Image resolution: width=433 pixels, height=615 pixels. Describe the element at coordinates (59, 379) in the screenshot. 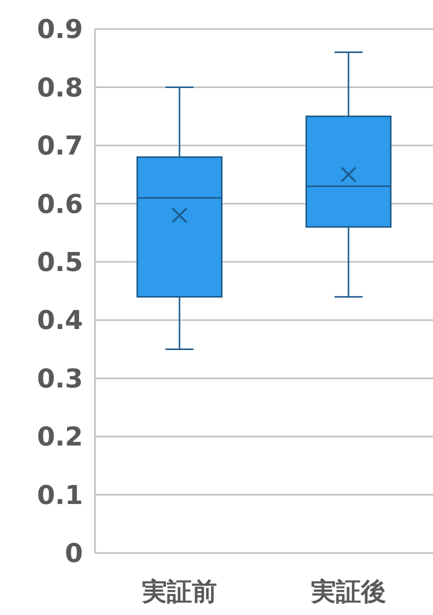

I see `y-tick-label: 0.3` at that location.